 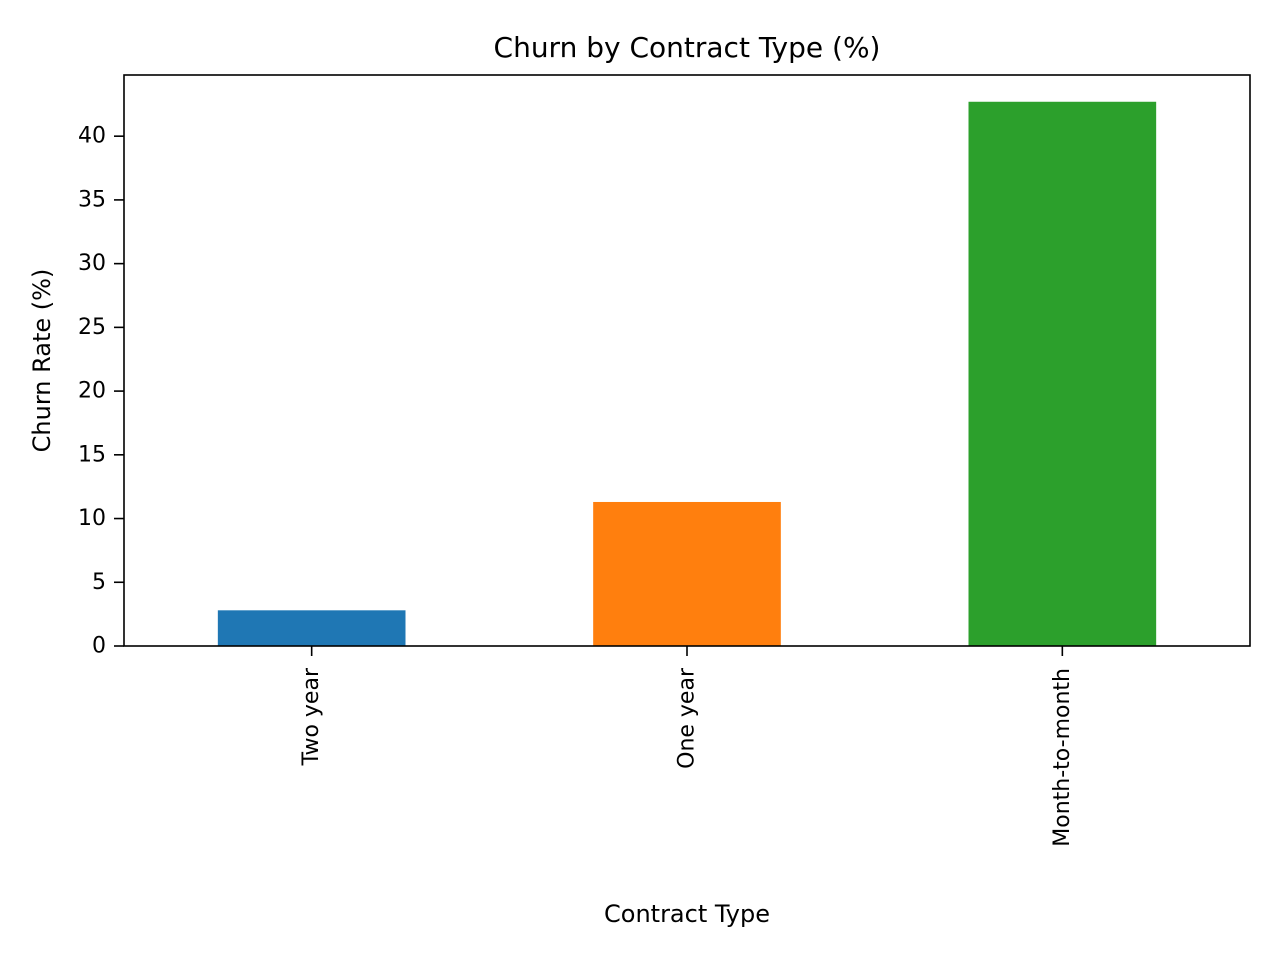 I want to click on y-axis-ticks: 0 5 10 15 20 25 30 35 40, so click(x=101, y=391).